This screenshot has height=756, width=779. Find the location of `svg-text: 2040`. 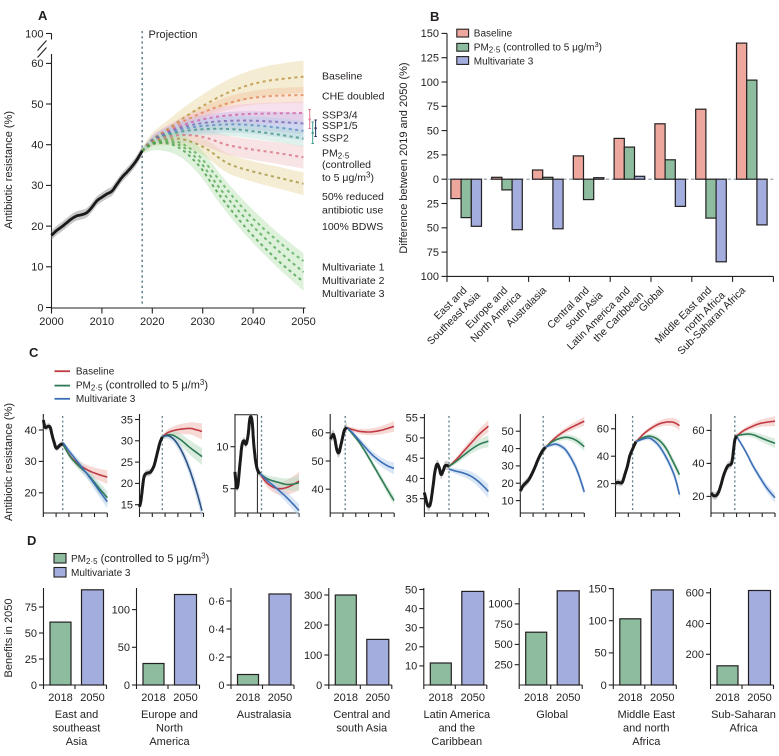

svg-text: 2040 is located at coordinates (253, 322).